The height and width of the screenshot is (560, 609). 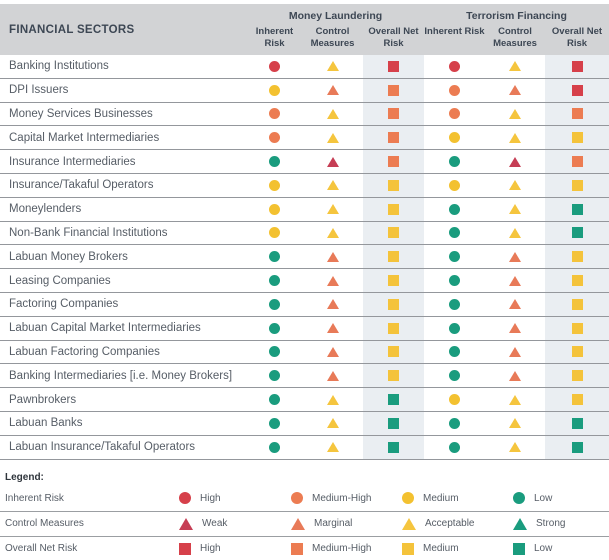 I want to click on legend-row-label: Control Measures, so click(x=44, y=524).